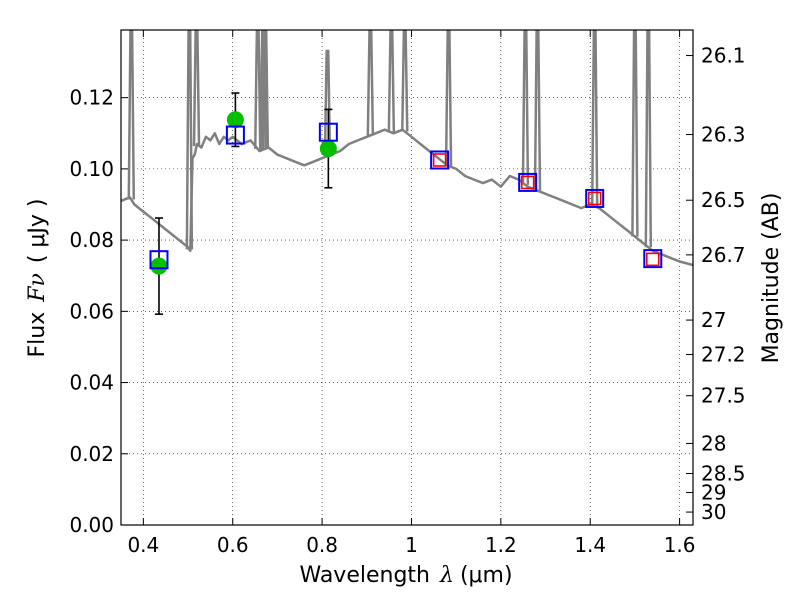 The image size is (800, 600). What do you see at coordinates (91, 454) in the screenshot?
I see `y-tick-label: 0.02` at bounding box center [91, 454].